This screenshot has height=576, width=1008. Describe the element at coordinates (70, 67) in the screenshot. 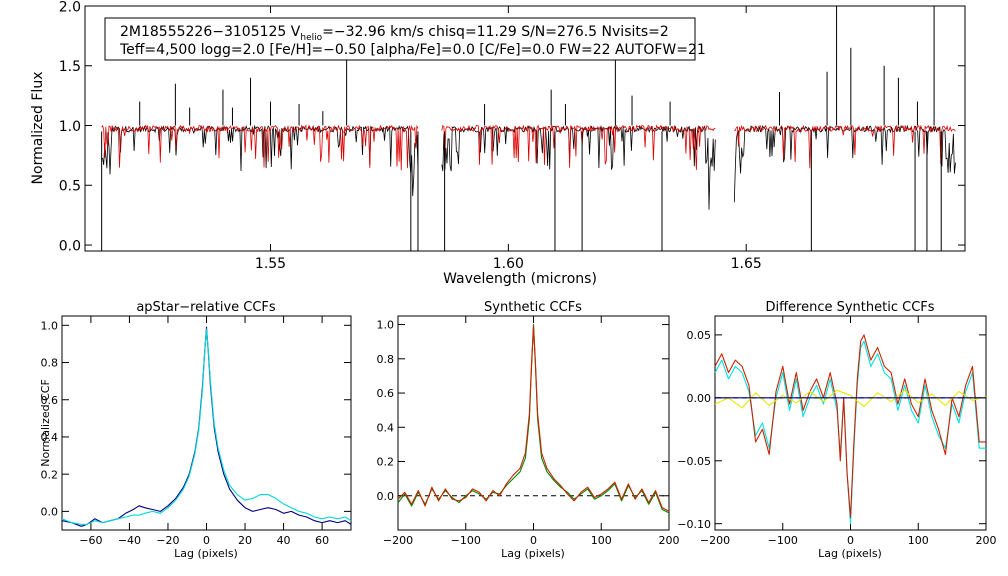

I see `spectrum-ytick-label: 1.5` at that location.